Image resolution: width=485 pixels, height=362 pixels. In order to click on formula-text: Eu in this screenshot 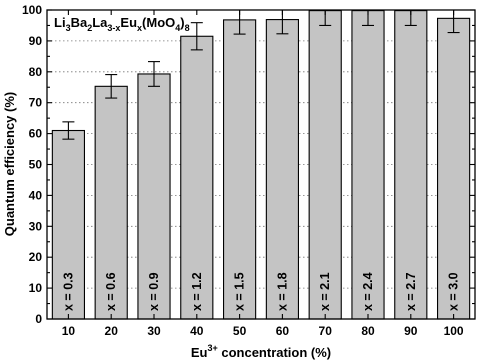, I will do `click(128, 22)`.